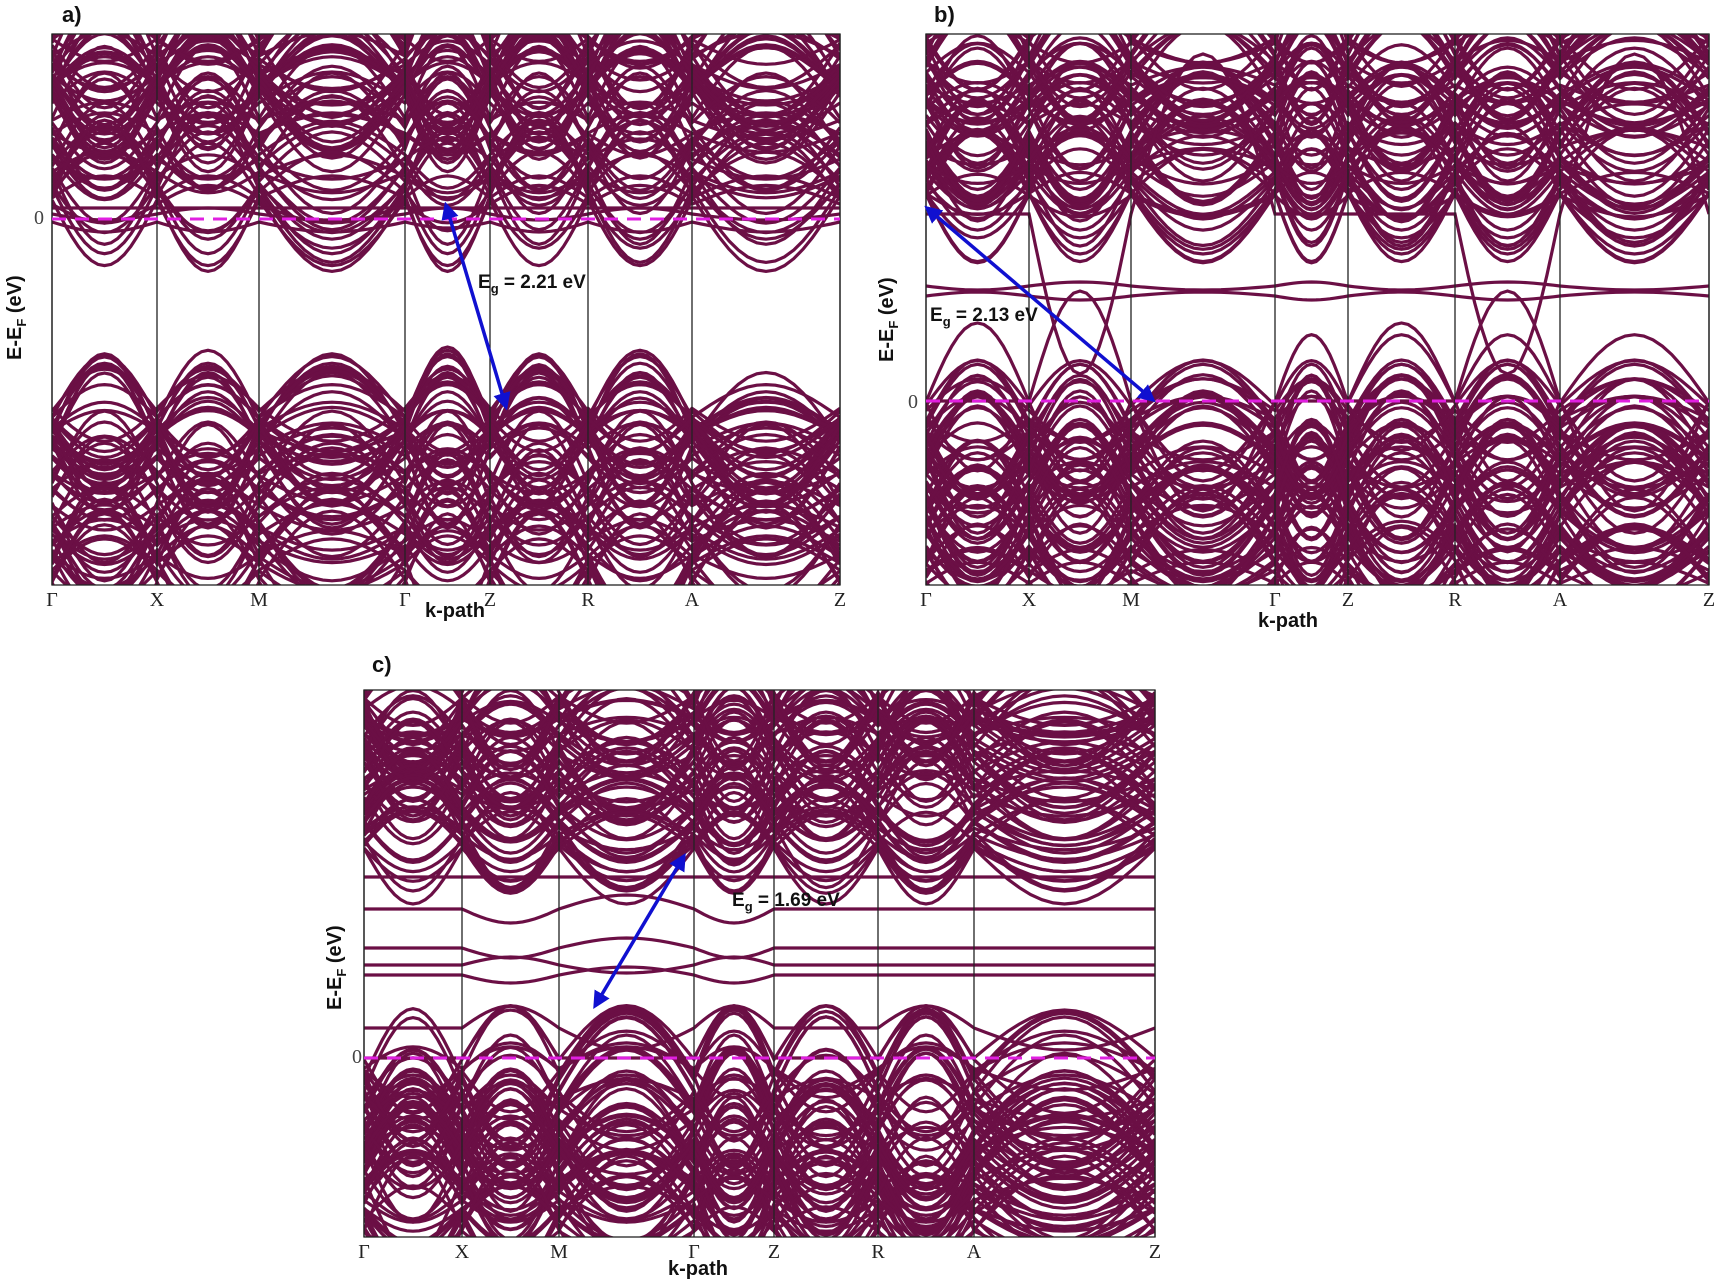 This screenshot has width=1720, height=1286. Describe the element at coordinates (542, 282) in the screenshot. I see `gap-value: = 2.21 eV` at that location.